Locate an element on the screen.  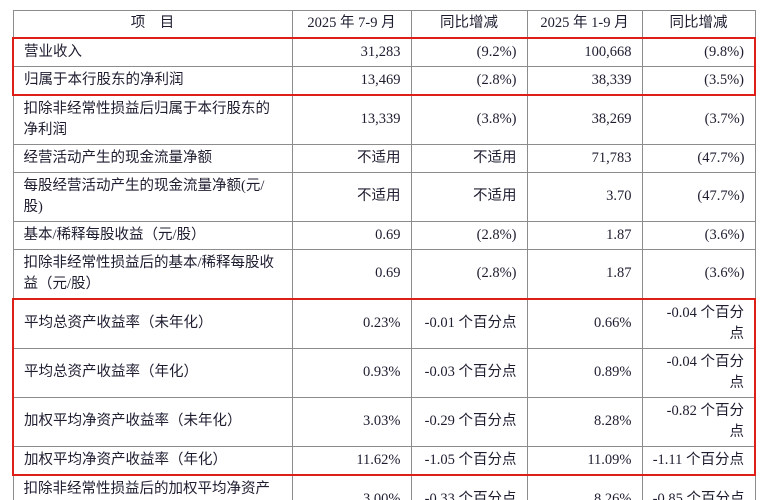
value-cell: 13,469 is located at coordinates (351, 80).